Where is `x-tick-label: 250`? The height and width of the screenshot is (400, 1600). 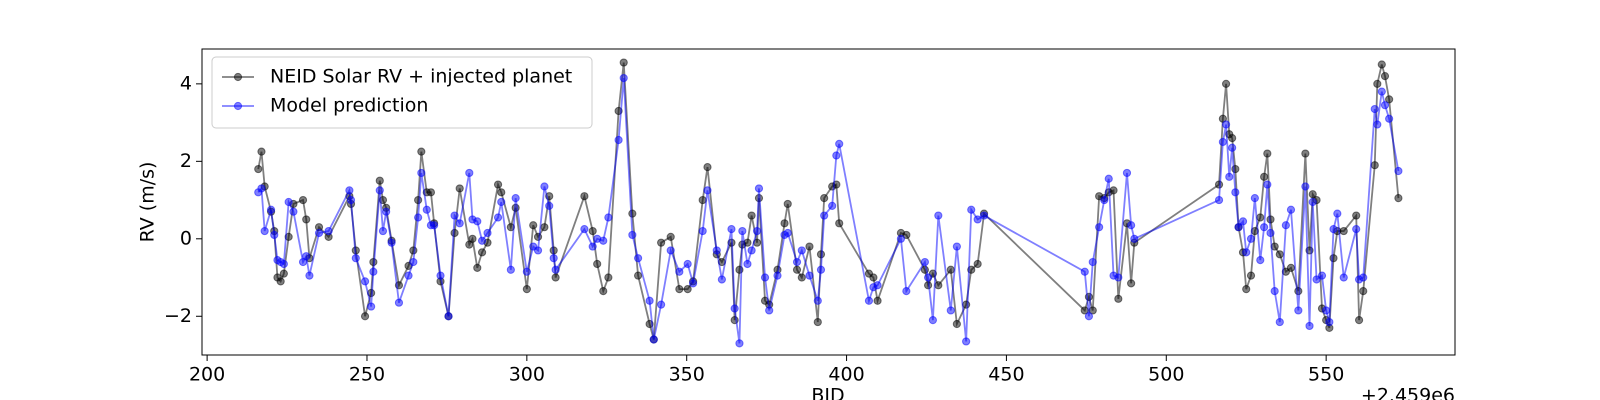
x-tick-label: 250 is located at coordinates (367, 375).